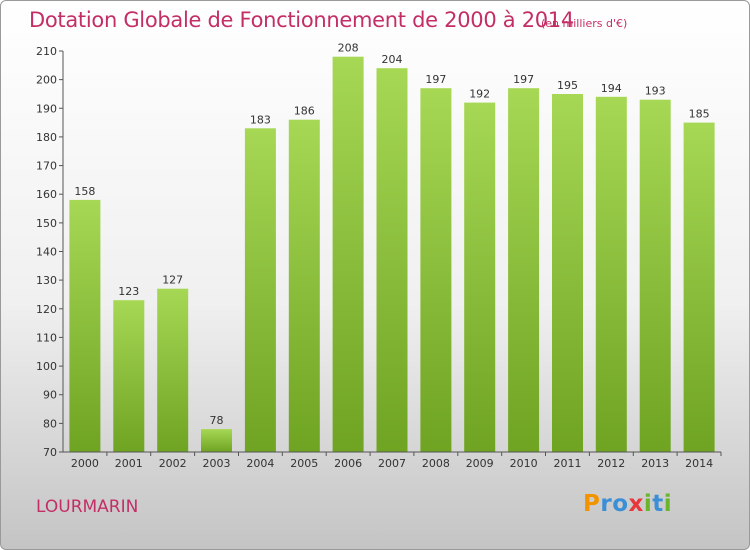 The image size is (750, 550). I want to click on bar-2005, so click(304, 285).